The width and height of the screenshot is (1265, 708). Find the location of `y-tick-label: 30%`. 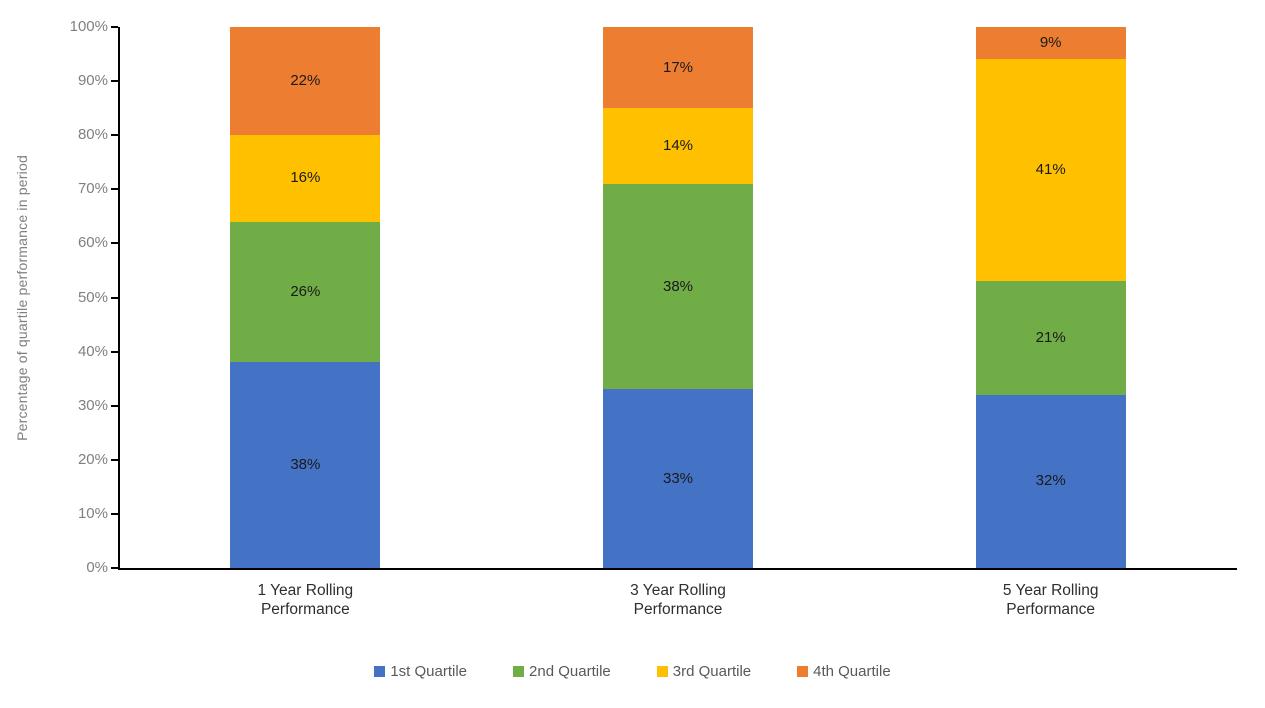

y-tick-label: 30% is located at coordinates (92, 405).